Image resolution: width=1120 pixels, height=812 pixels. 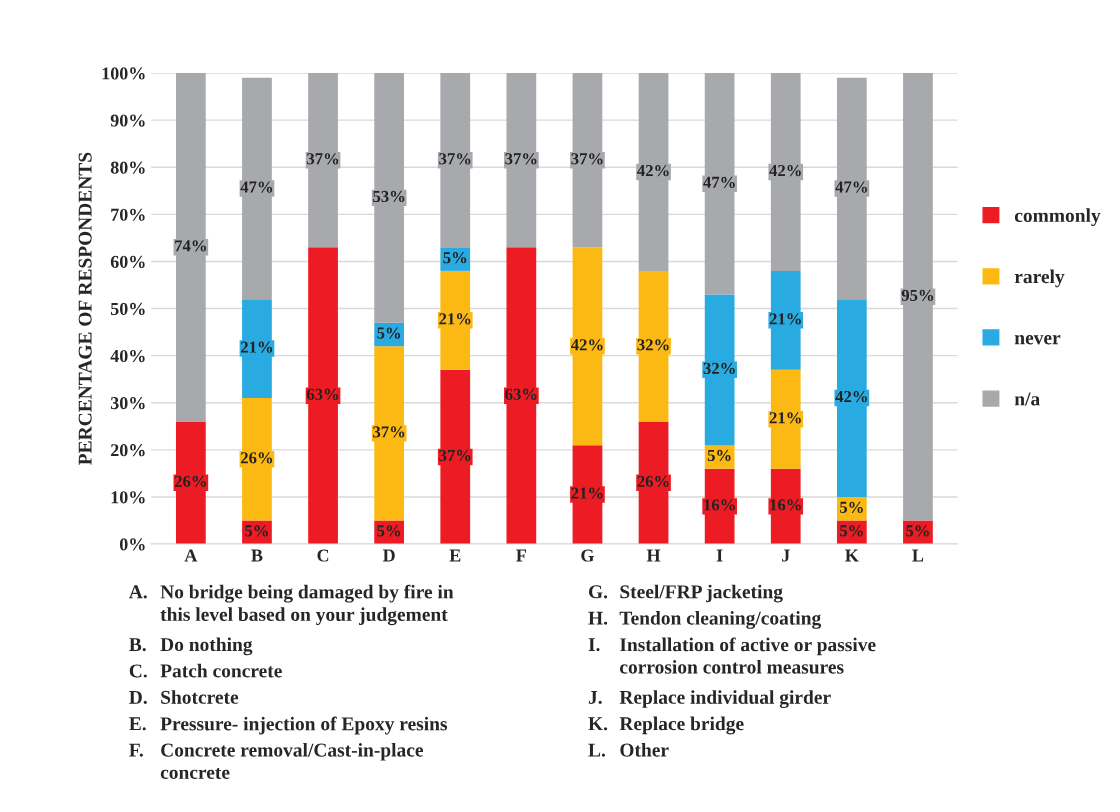 I want to click on data-label: 74%, so click(x=190, y=246).